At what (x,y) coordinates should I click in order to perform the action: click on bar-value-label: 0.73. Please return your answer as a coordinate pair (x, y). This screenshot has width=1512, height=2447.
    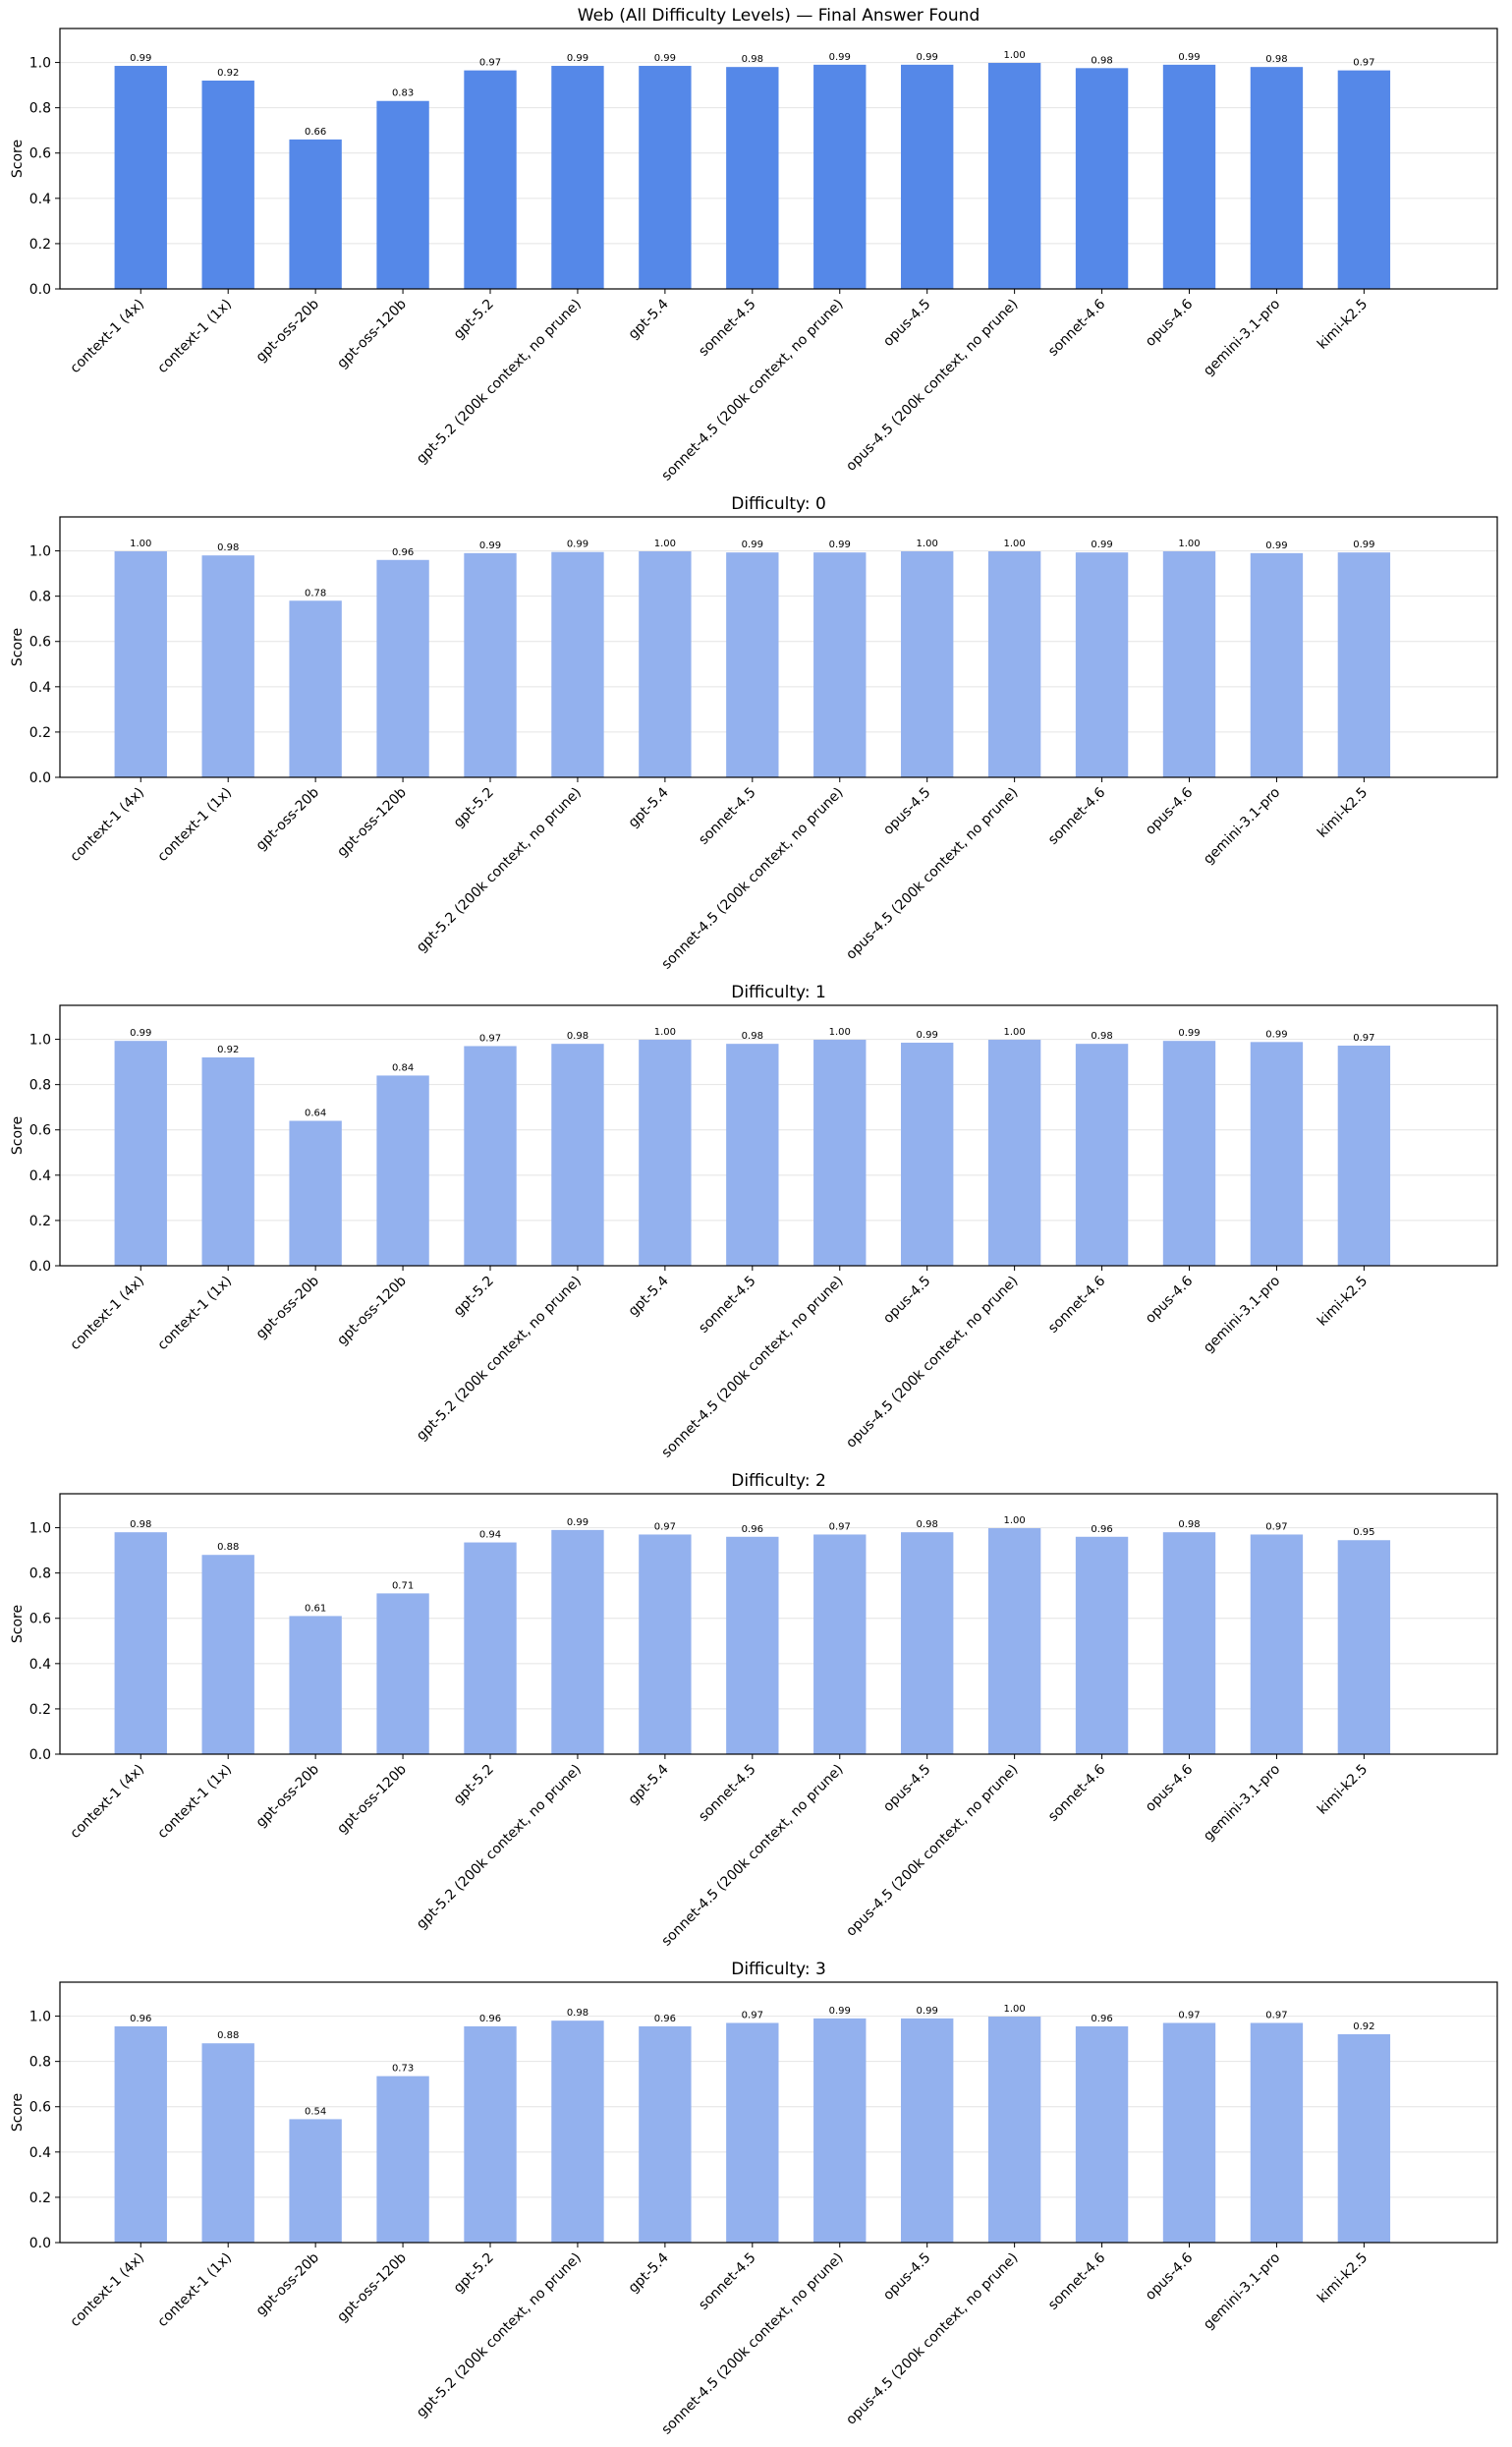
    Looking at the image, I should click on (403, 2069).